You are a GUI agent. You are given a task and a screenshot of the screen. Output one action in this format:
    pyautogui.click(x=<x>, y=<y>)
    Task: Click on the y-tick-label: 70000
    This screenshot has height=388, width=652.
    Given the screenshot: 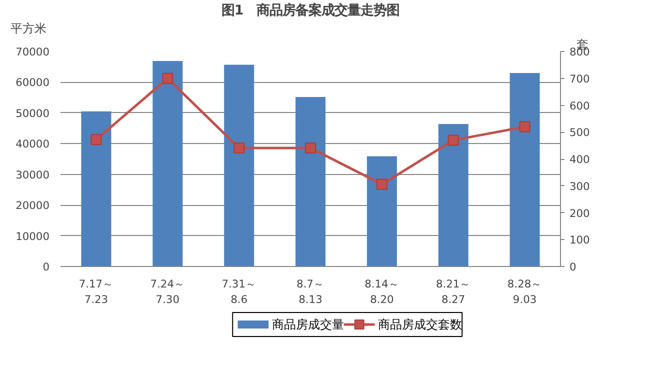 What is the action you would take?
    pyautogui.click(x=33, y=52)
    